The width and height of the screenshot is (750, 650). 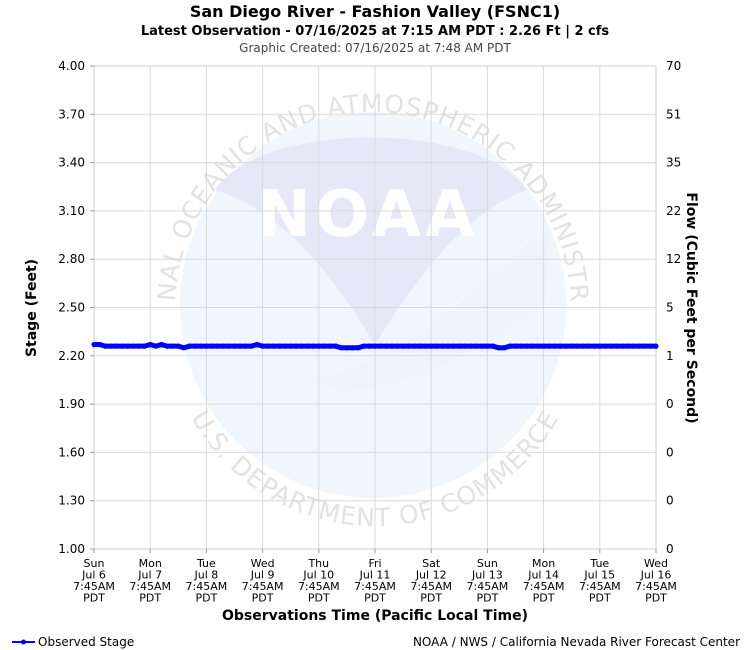 I want to click on x-tick-label: Jul 16, so click(x=656, y=575).